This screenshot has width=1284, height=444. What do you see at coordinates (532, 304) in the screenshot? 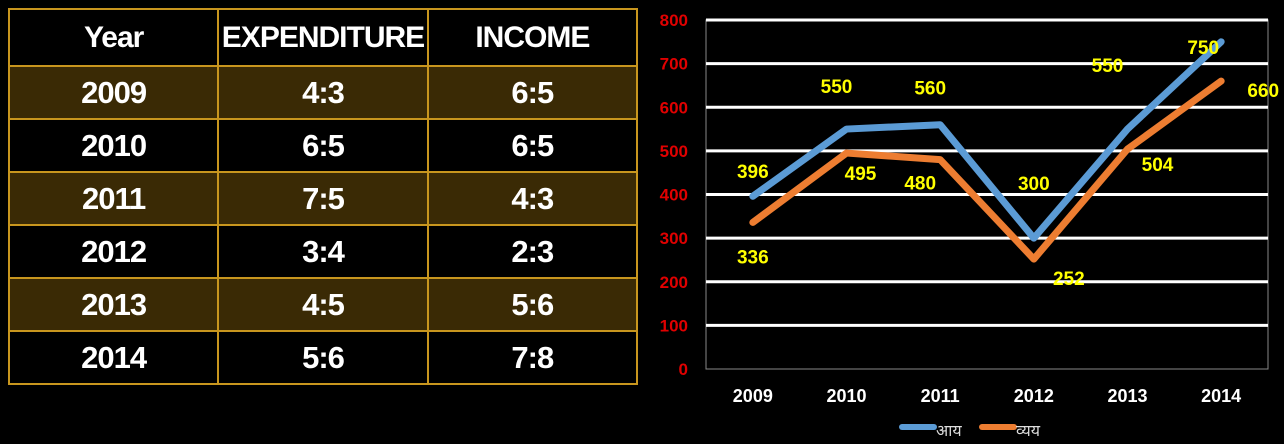
I see `cell-income: 5:6` at bounding box center [532, 304].